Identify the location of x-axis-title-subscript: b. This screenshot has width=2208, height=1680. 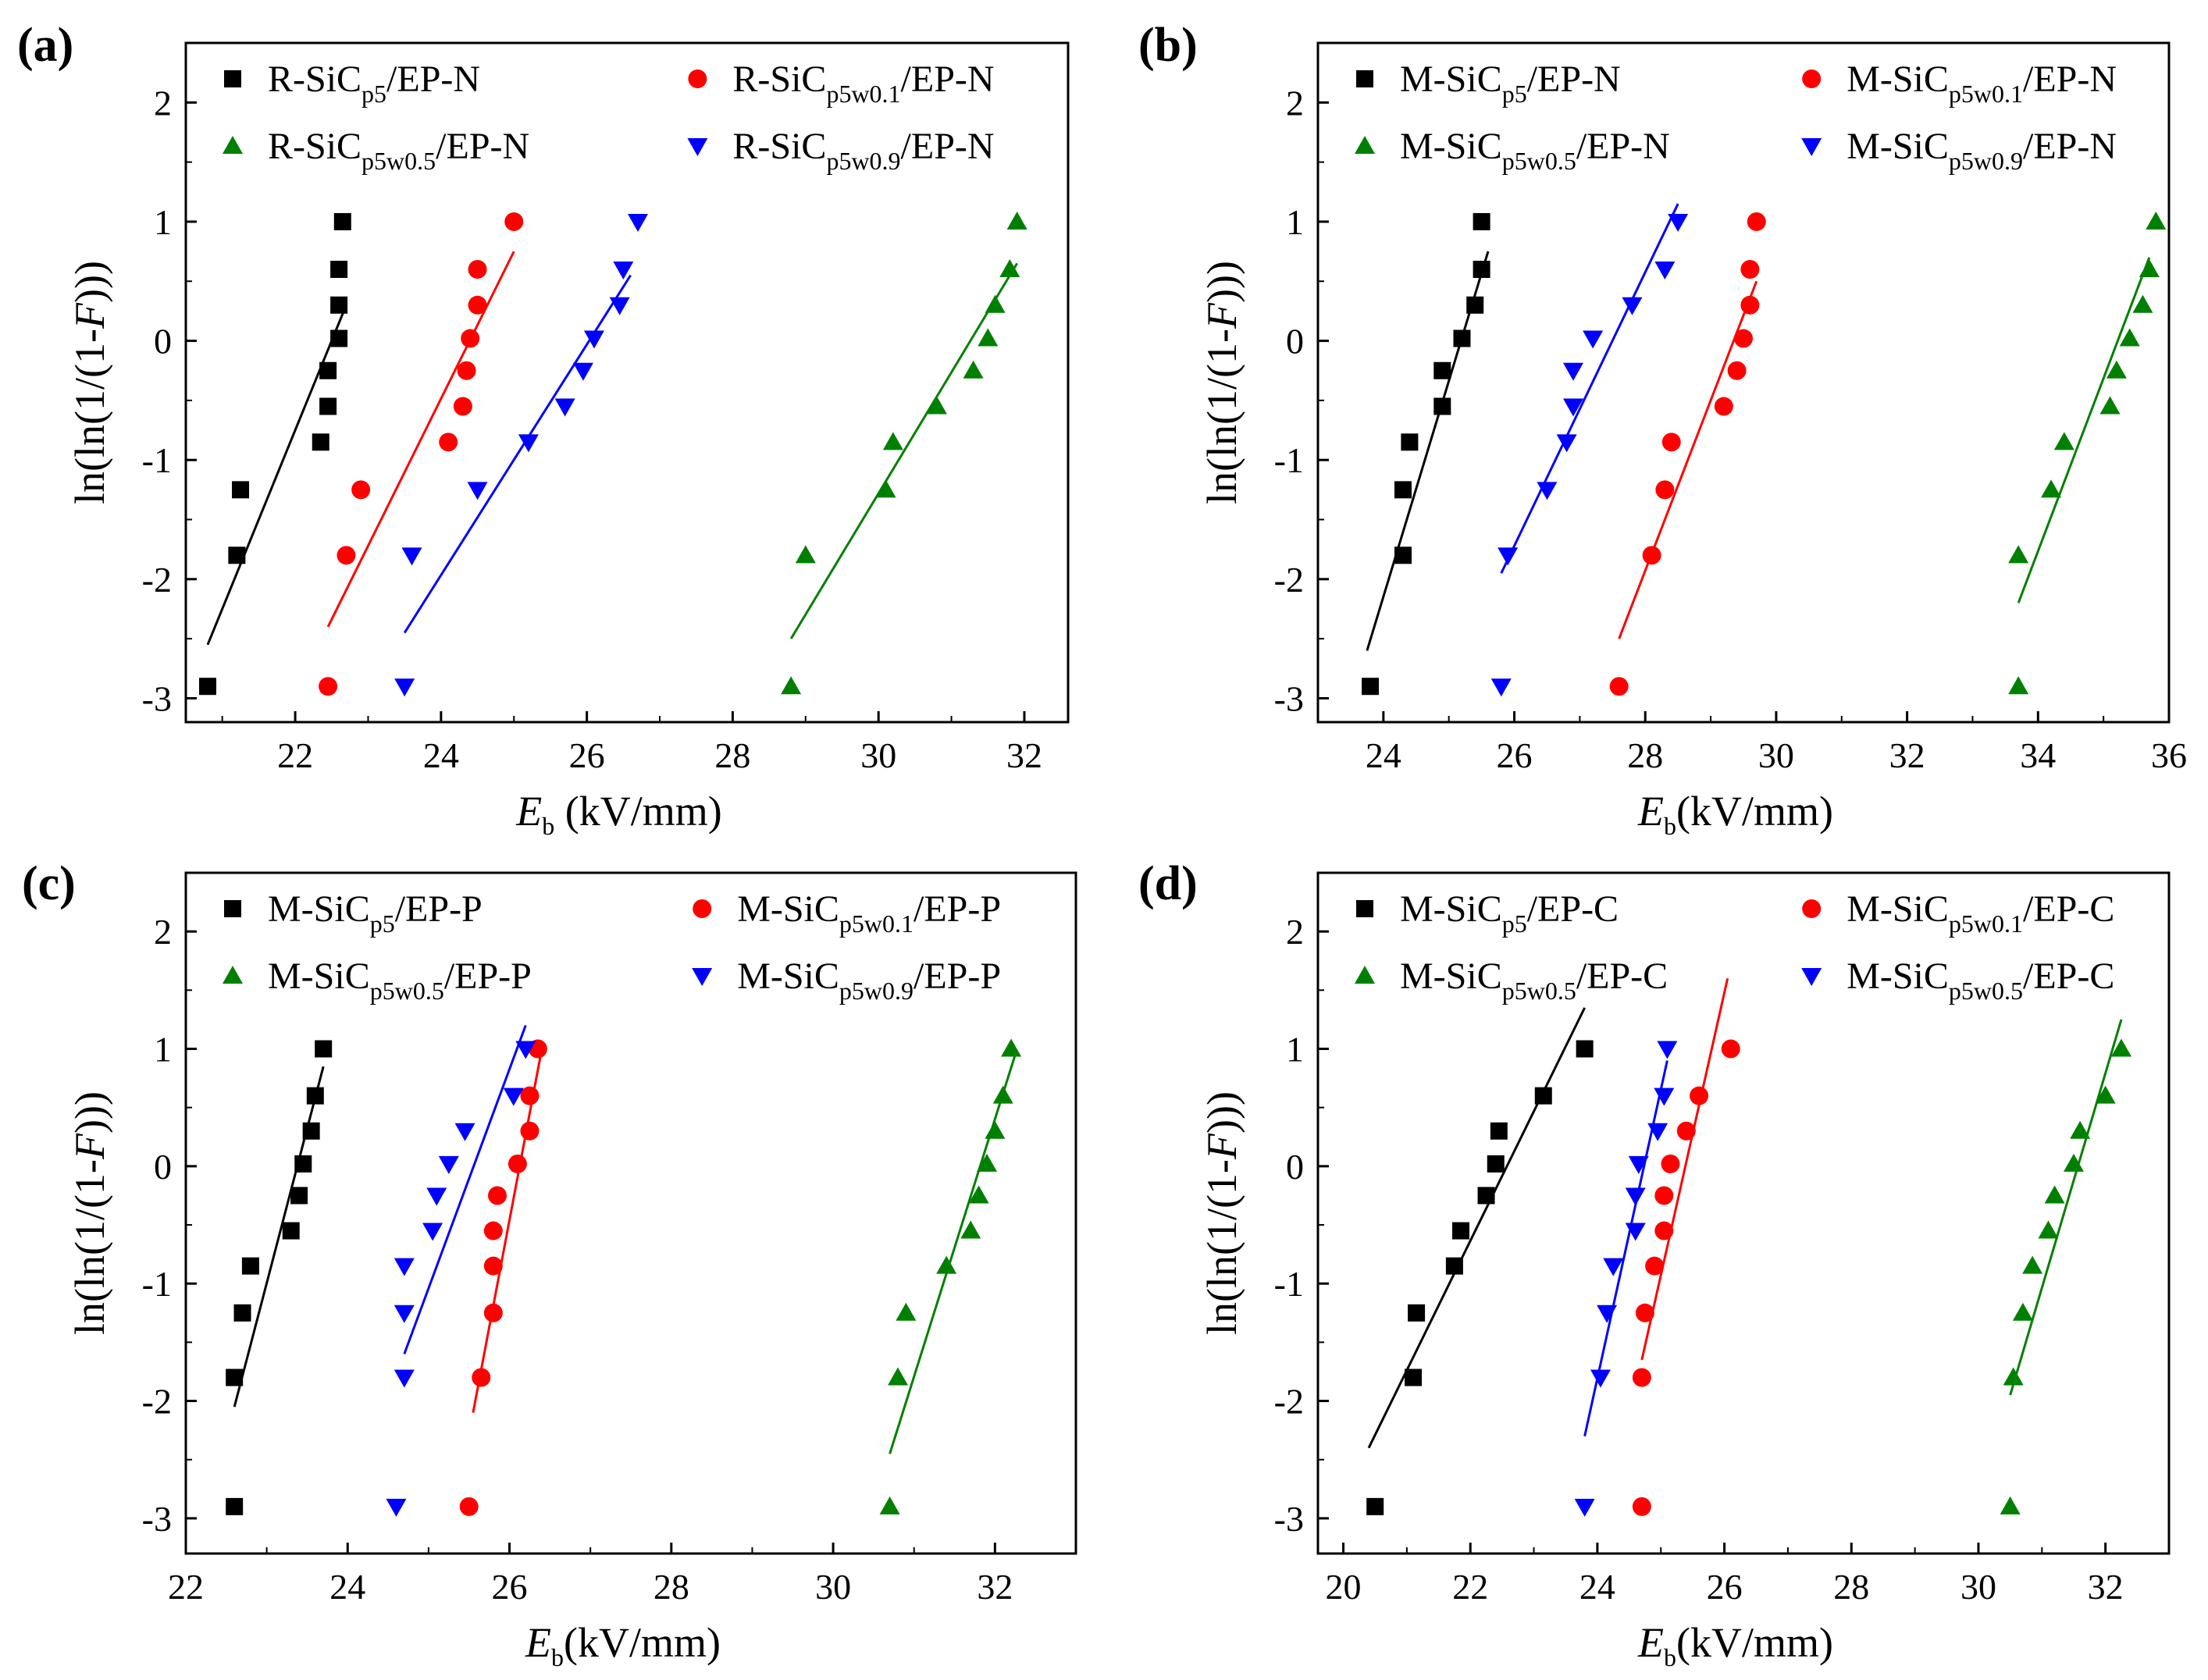
(1670, 1657).